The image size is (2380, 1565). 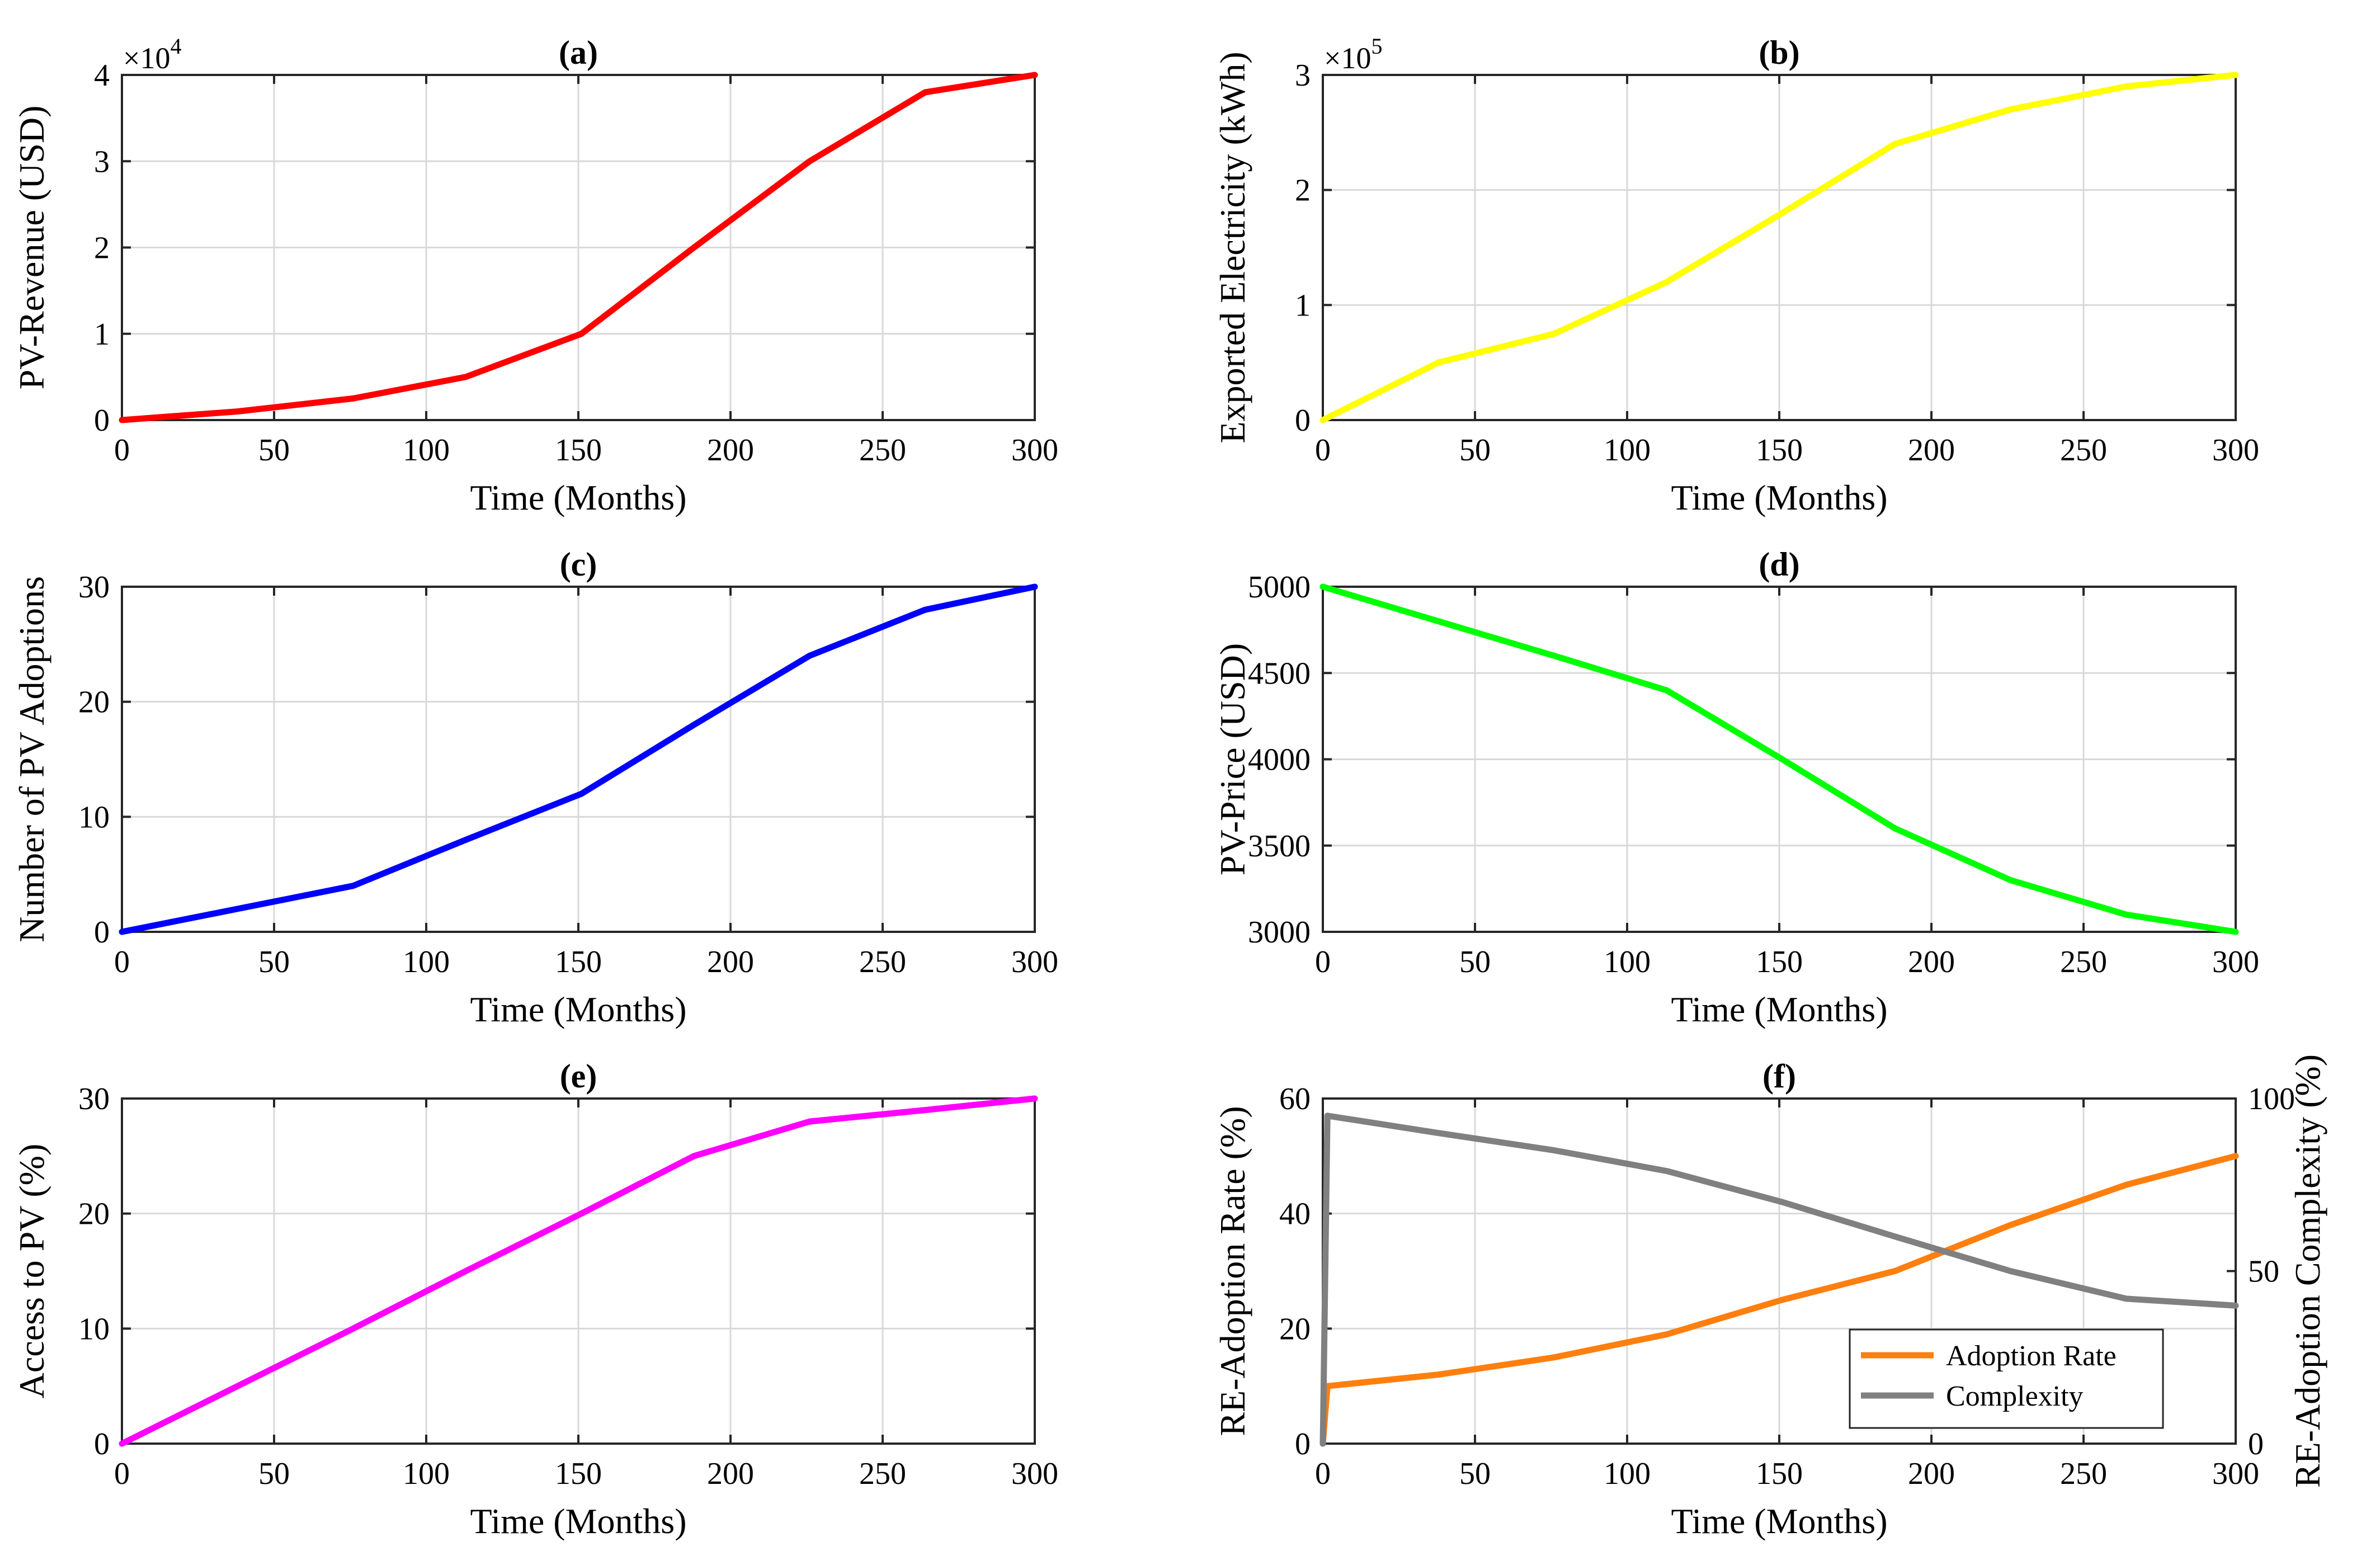 What do you see at coordinates (2006, 1379) in the screenshot?
I see `legend: Adoption Rate Complexity` at bounding box center [2006, 1379].